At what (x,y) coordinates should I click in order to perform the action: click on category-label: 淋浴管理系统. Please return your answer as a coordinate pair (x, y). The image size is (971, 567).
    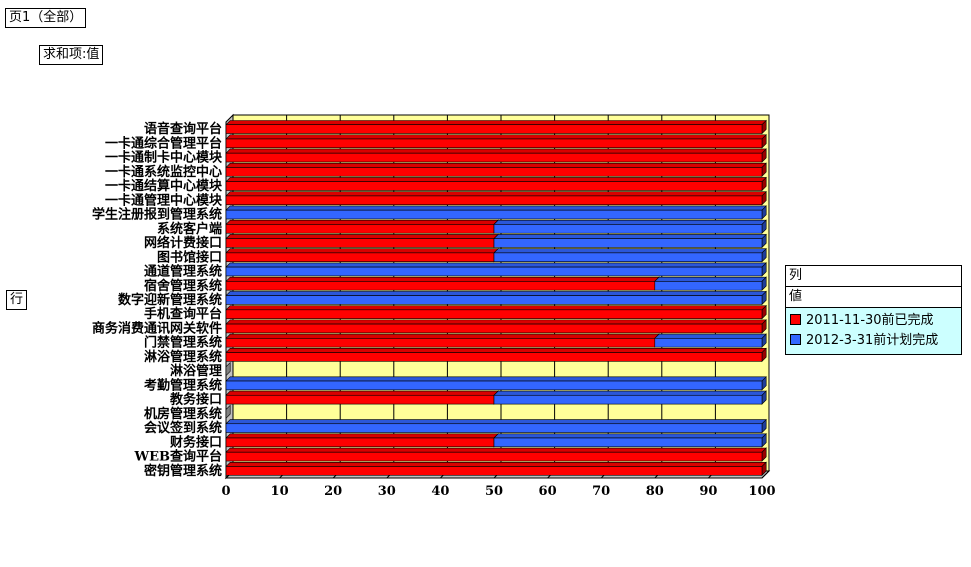
    Looking at the image, I should click on (183, 357).